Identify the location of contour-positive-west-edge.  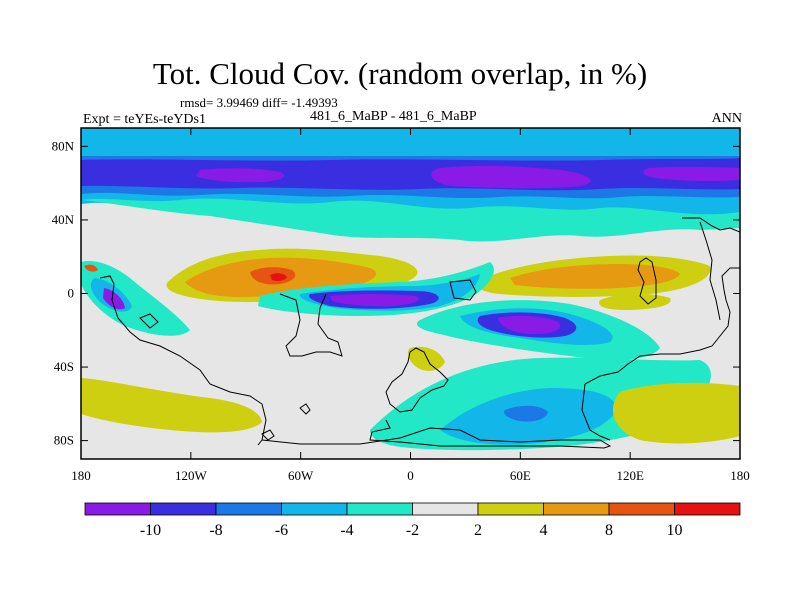
(91, 268).